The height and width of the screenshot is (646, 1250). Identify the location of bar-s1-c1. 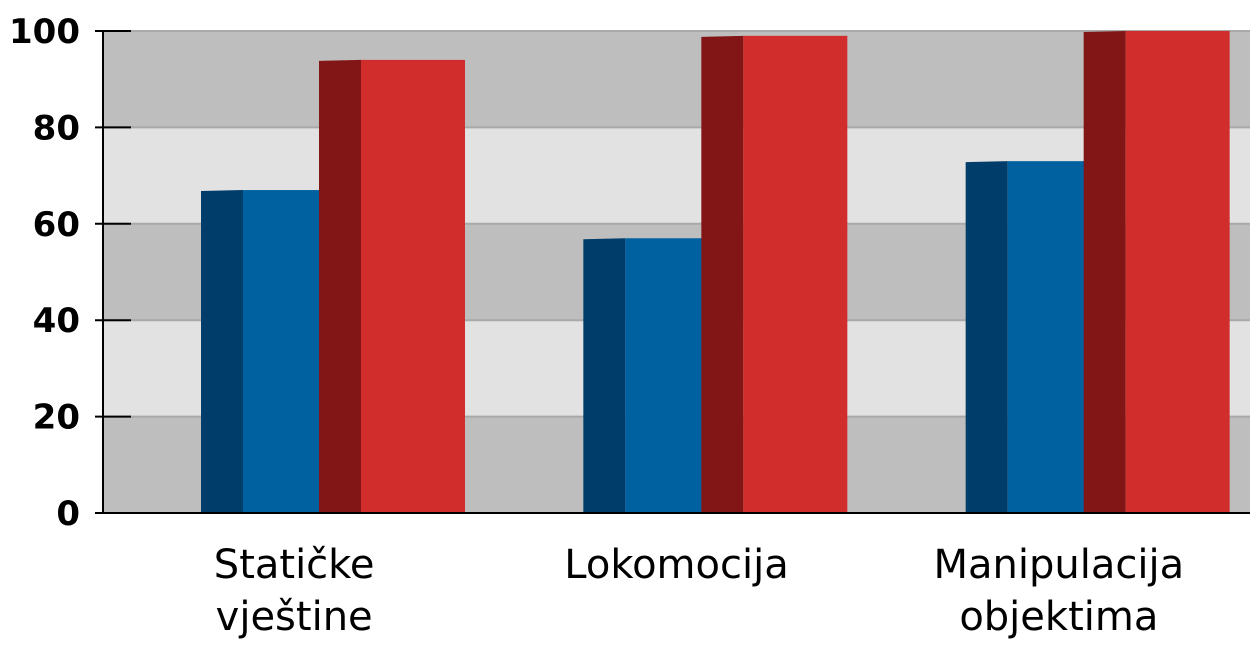
(774, 274).